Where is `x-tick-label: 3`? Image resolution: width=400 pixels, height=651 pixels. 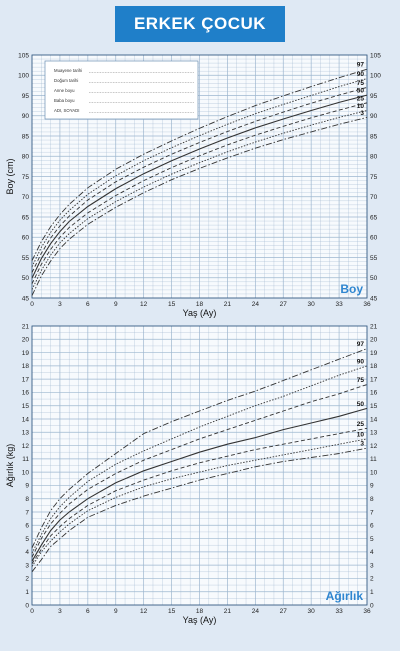 x-tick-label: 3 is located at coordinates (60, 304).